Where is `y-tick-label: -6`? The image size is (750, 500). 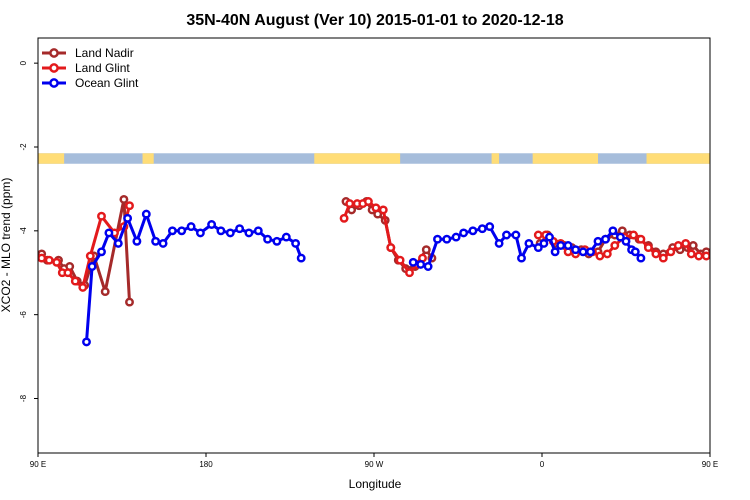 y-tick-label: -6 is located at coordinates (23, 315).